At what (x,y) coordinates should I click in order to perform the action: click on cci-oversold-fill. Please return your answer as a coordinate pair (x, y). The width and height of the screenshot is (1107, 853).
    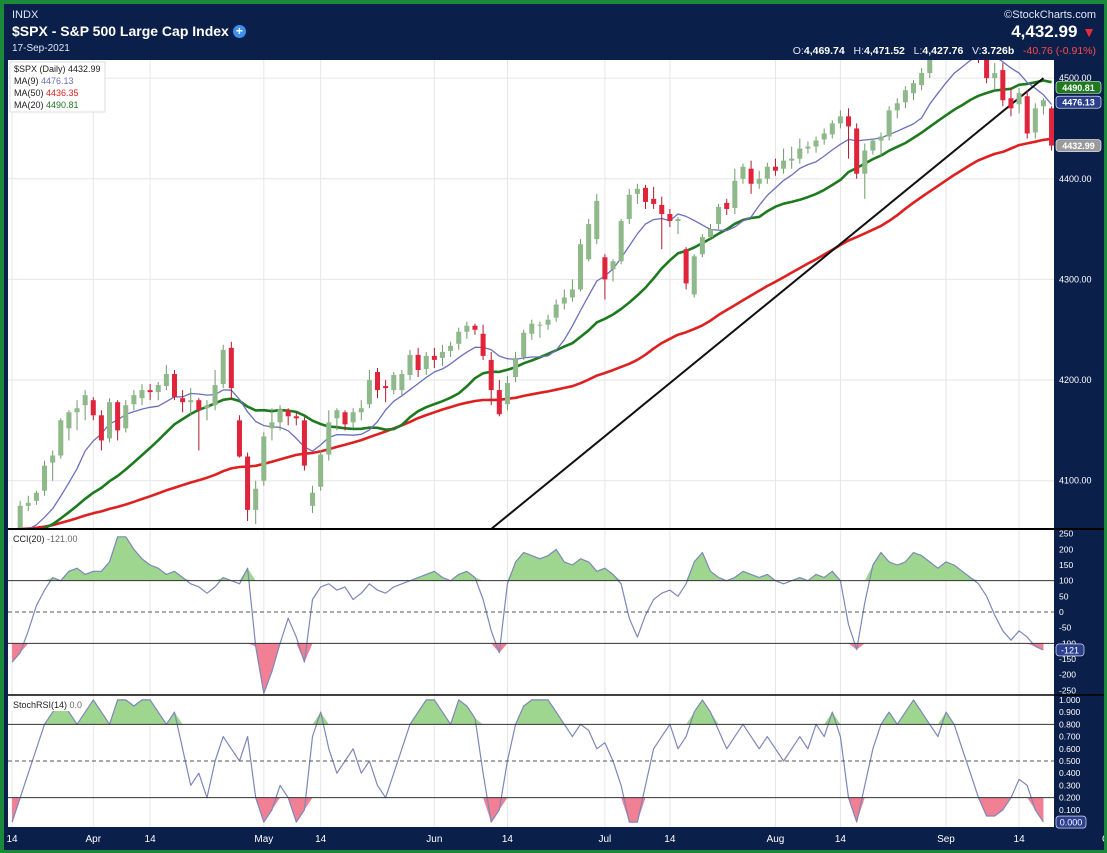
    Looking at the image, I should click on (528, 668).